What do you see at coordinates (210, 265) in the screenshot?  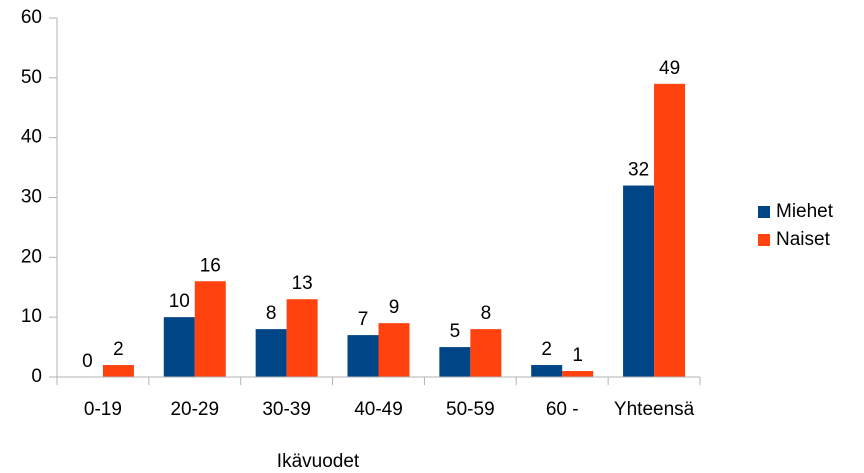 I see `data-label: 16` at bounding box center [210, 265].